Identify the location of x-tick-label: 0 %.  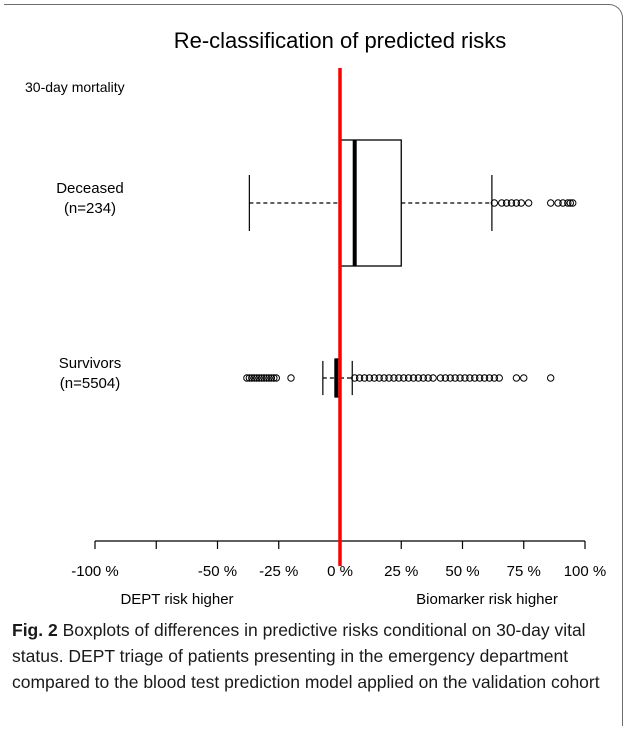
(340, 571).